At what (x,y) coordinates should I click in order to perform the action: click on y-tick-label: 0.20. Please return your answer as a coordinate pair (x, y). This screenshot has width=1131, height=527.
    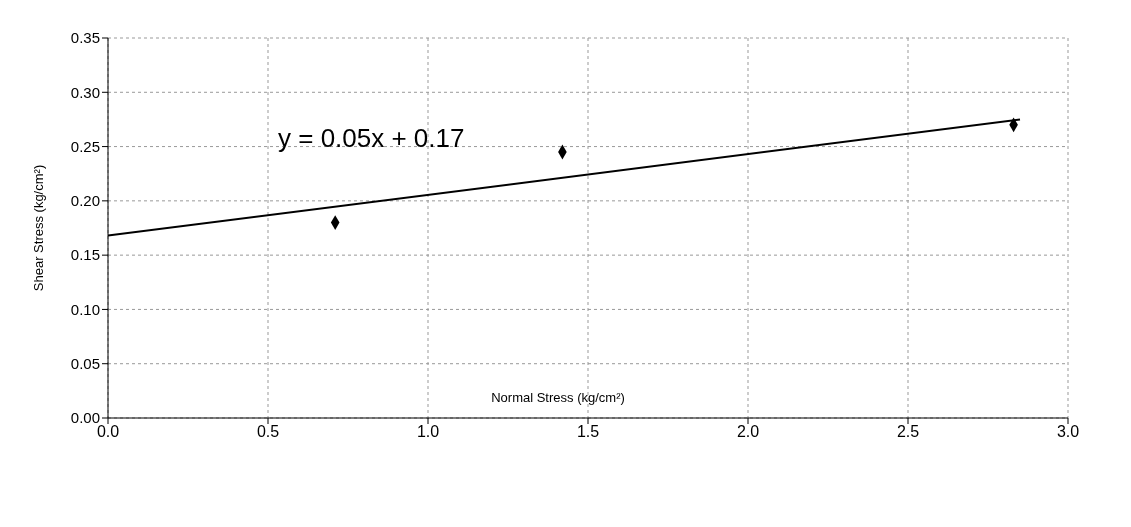
    Looking at the image, I should click on (85, 201).